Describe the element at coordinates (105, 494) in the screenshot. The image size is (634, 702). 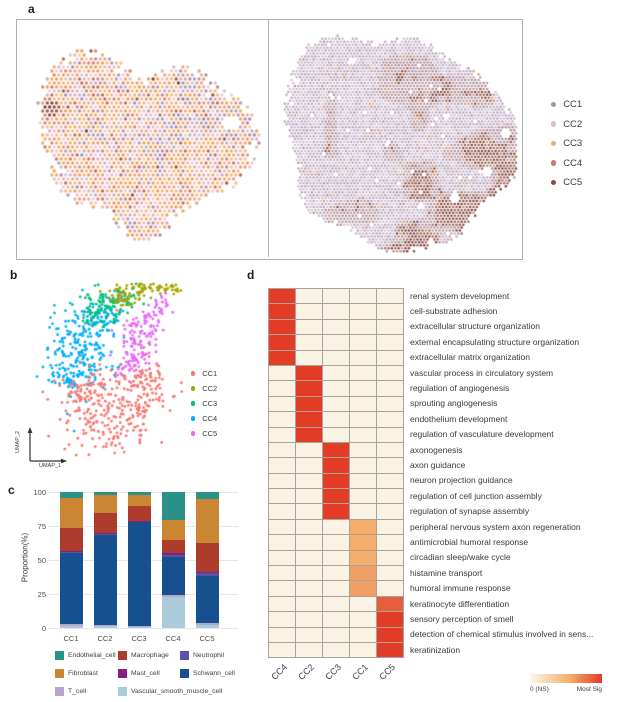
I see `bar-segment-endothelial_cell` at that location.